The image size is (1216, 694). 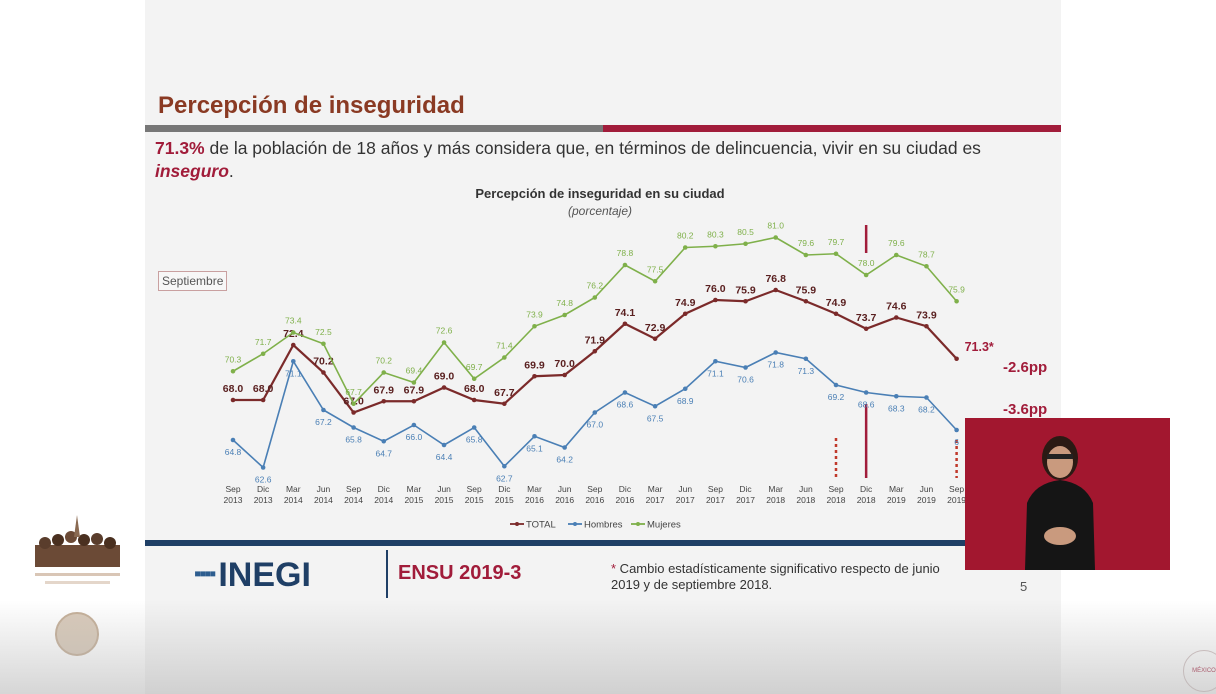 What do you see at coordinates (504, 346) in the screenshot?
I see `data-label-mujeres: 71.4` at bounding box center [504, 346].